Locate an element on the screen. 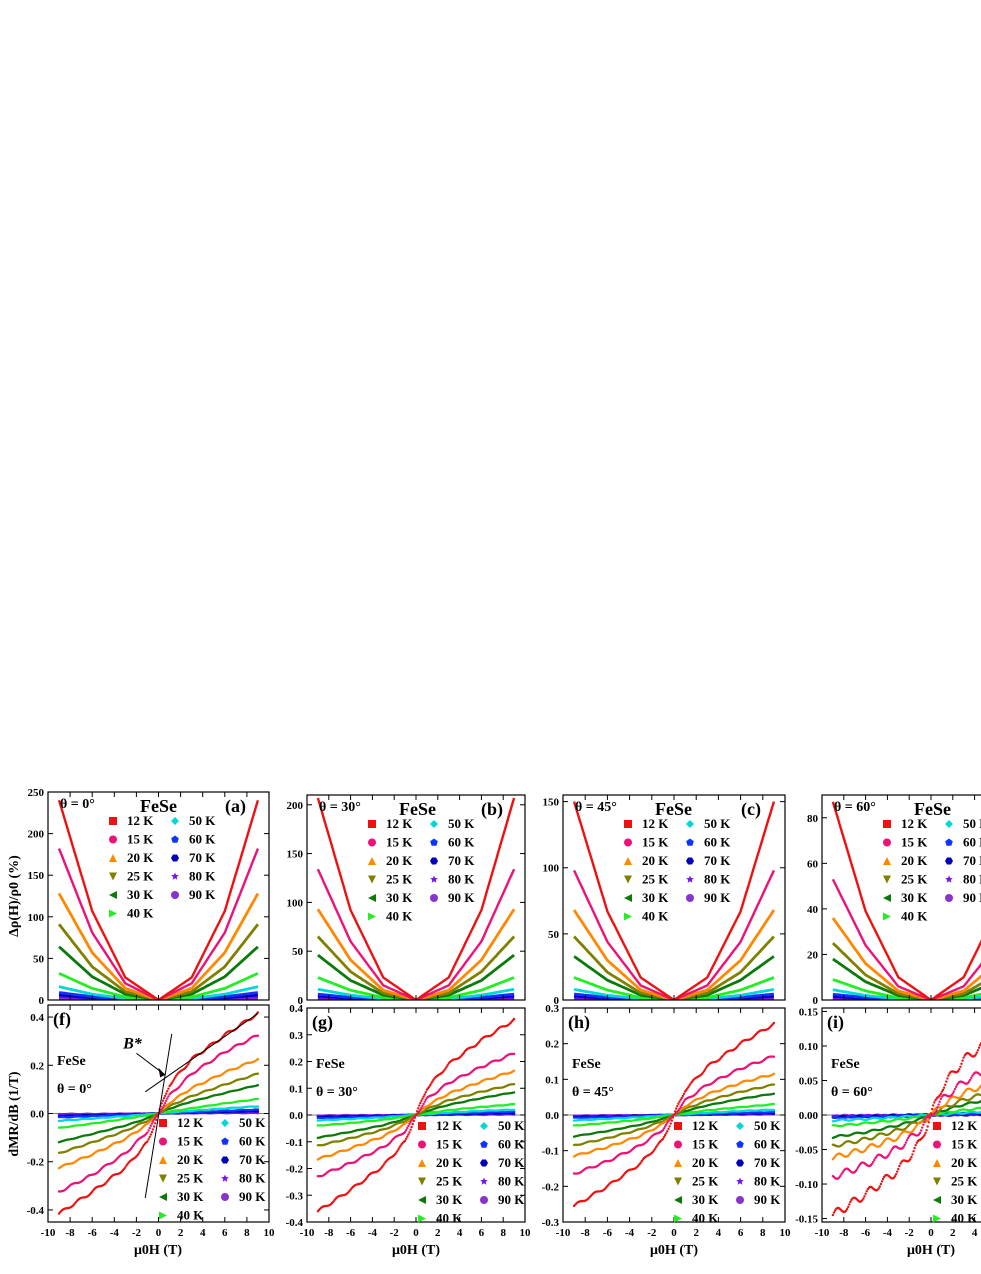 The image size is (981, 1274). panel-frame is located at coordinates (158, 896).